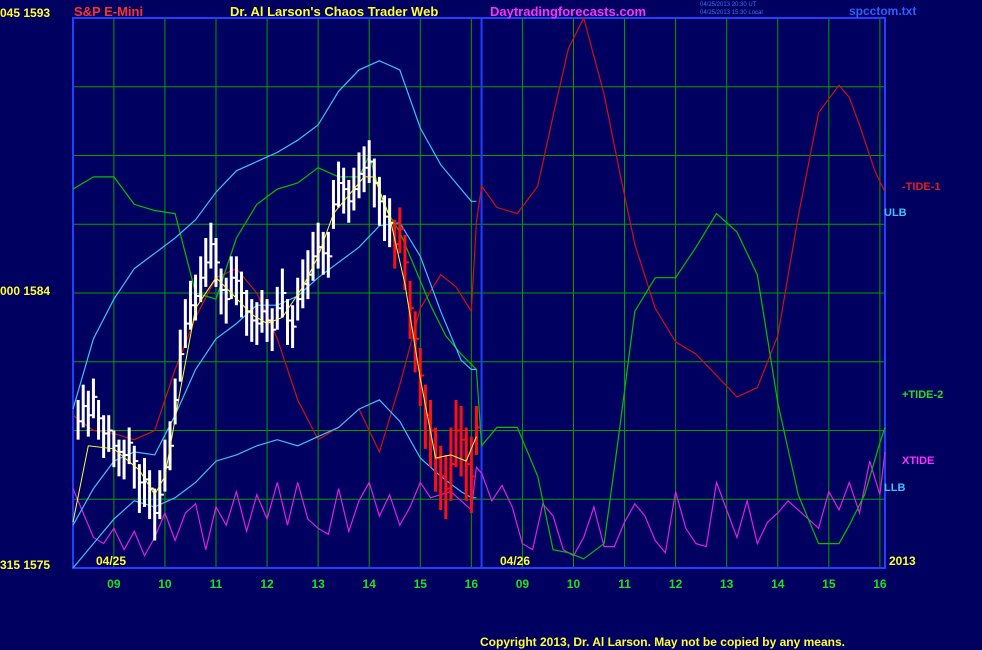  I want to click on date-label-day1: 04/25, so click(111, 561).